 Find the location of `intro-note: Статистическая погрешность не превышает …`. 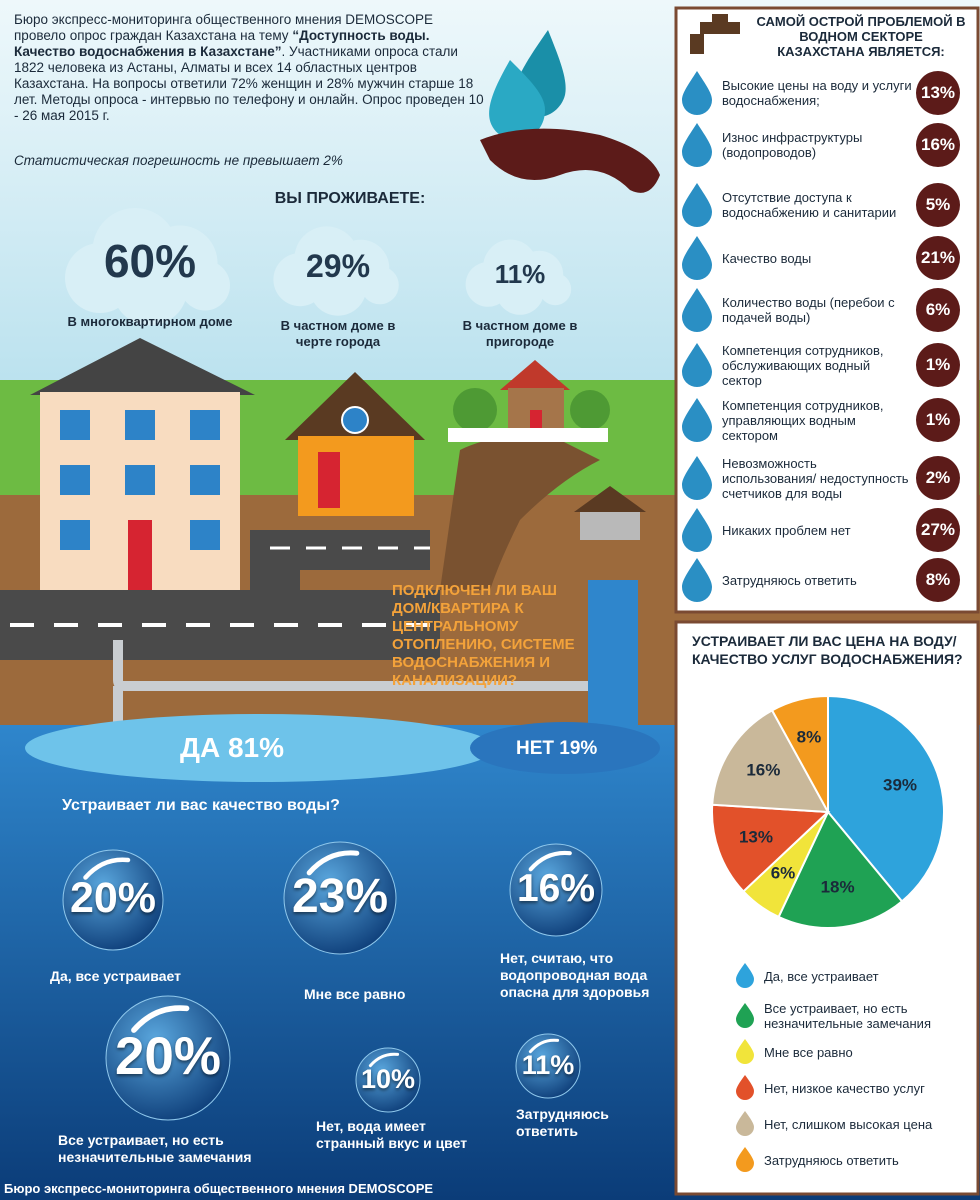

intro-note: Статистическая погрешность не превышает … is located at coordinates (178, 160).